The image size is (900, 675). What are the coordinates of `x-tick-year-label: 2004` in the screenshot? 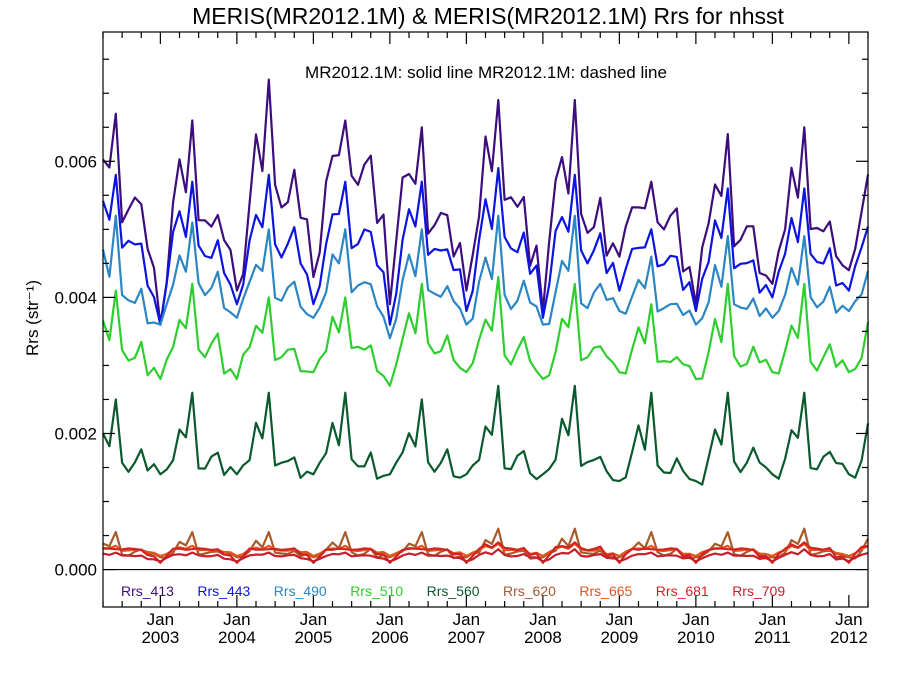 It's located at (237, 637).